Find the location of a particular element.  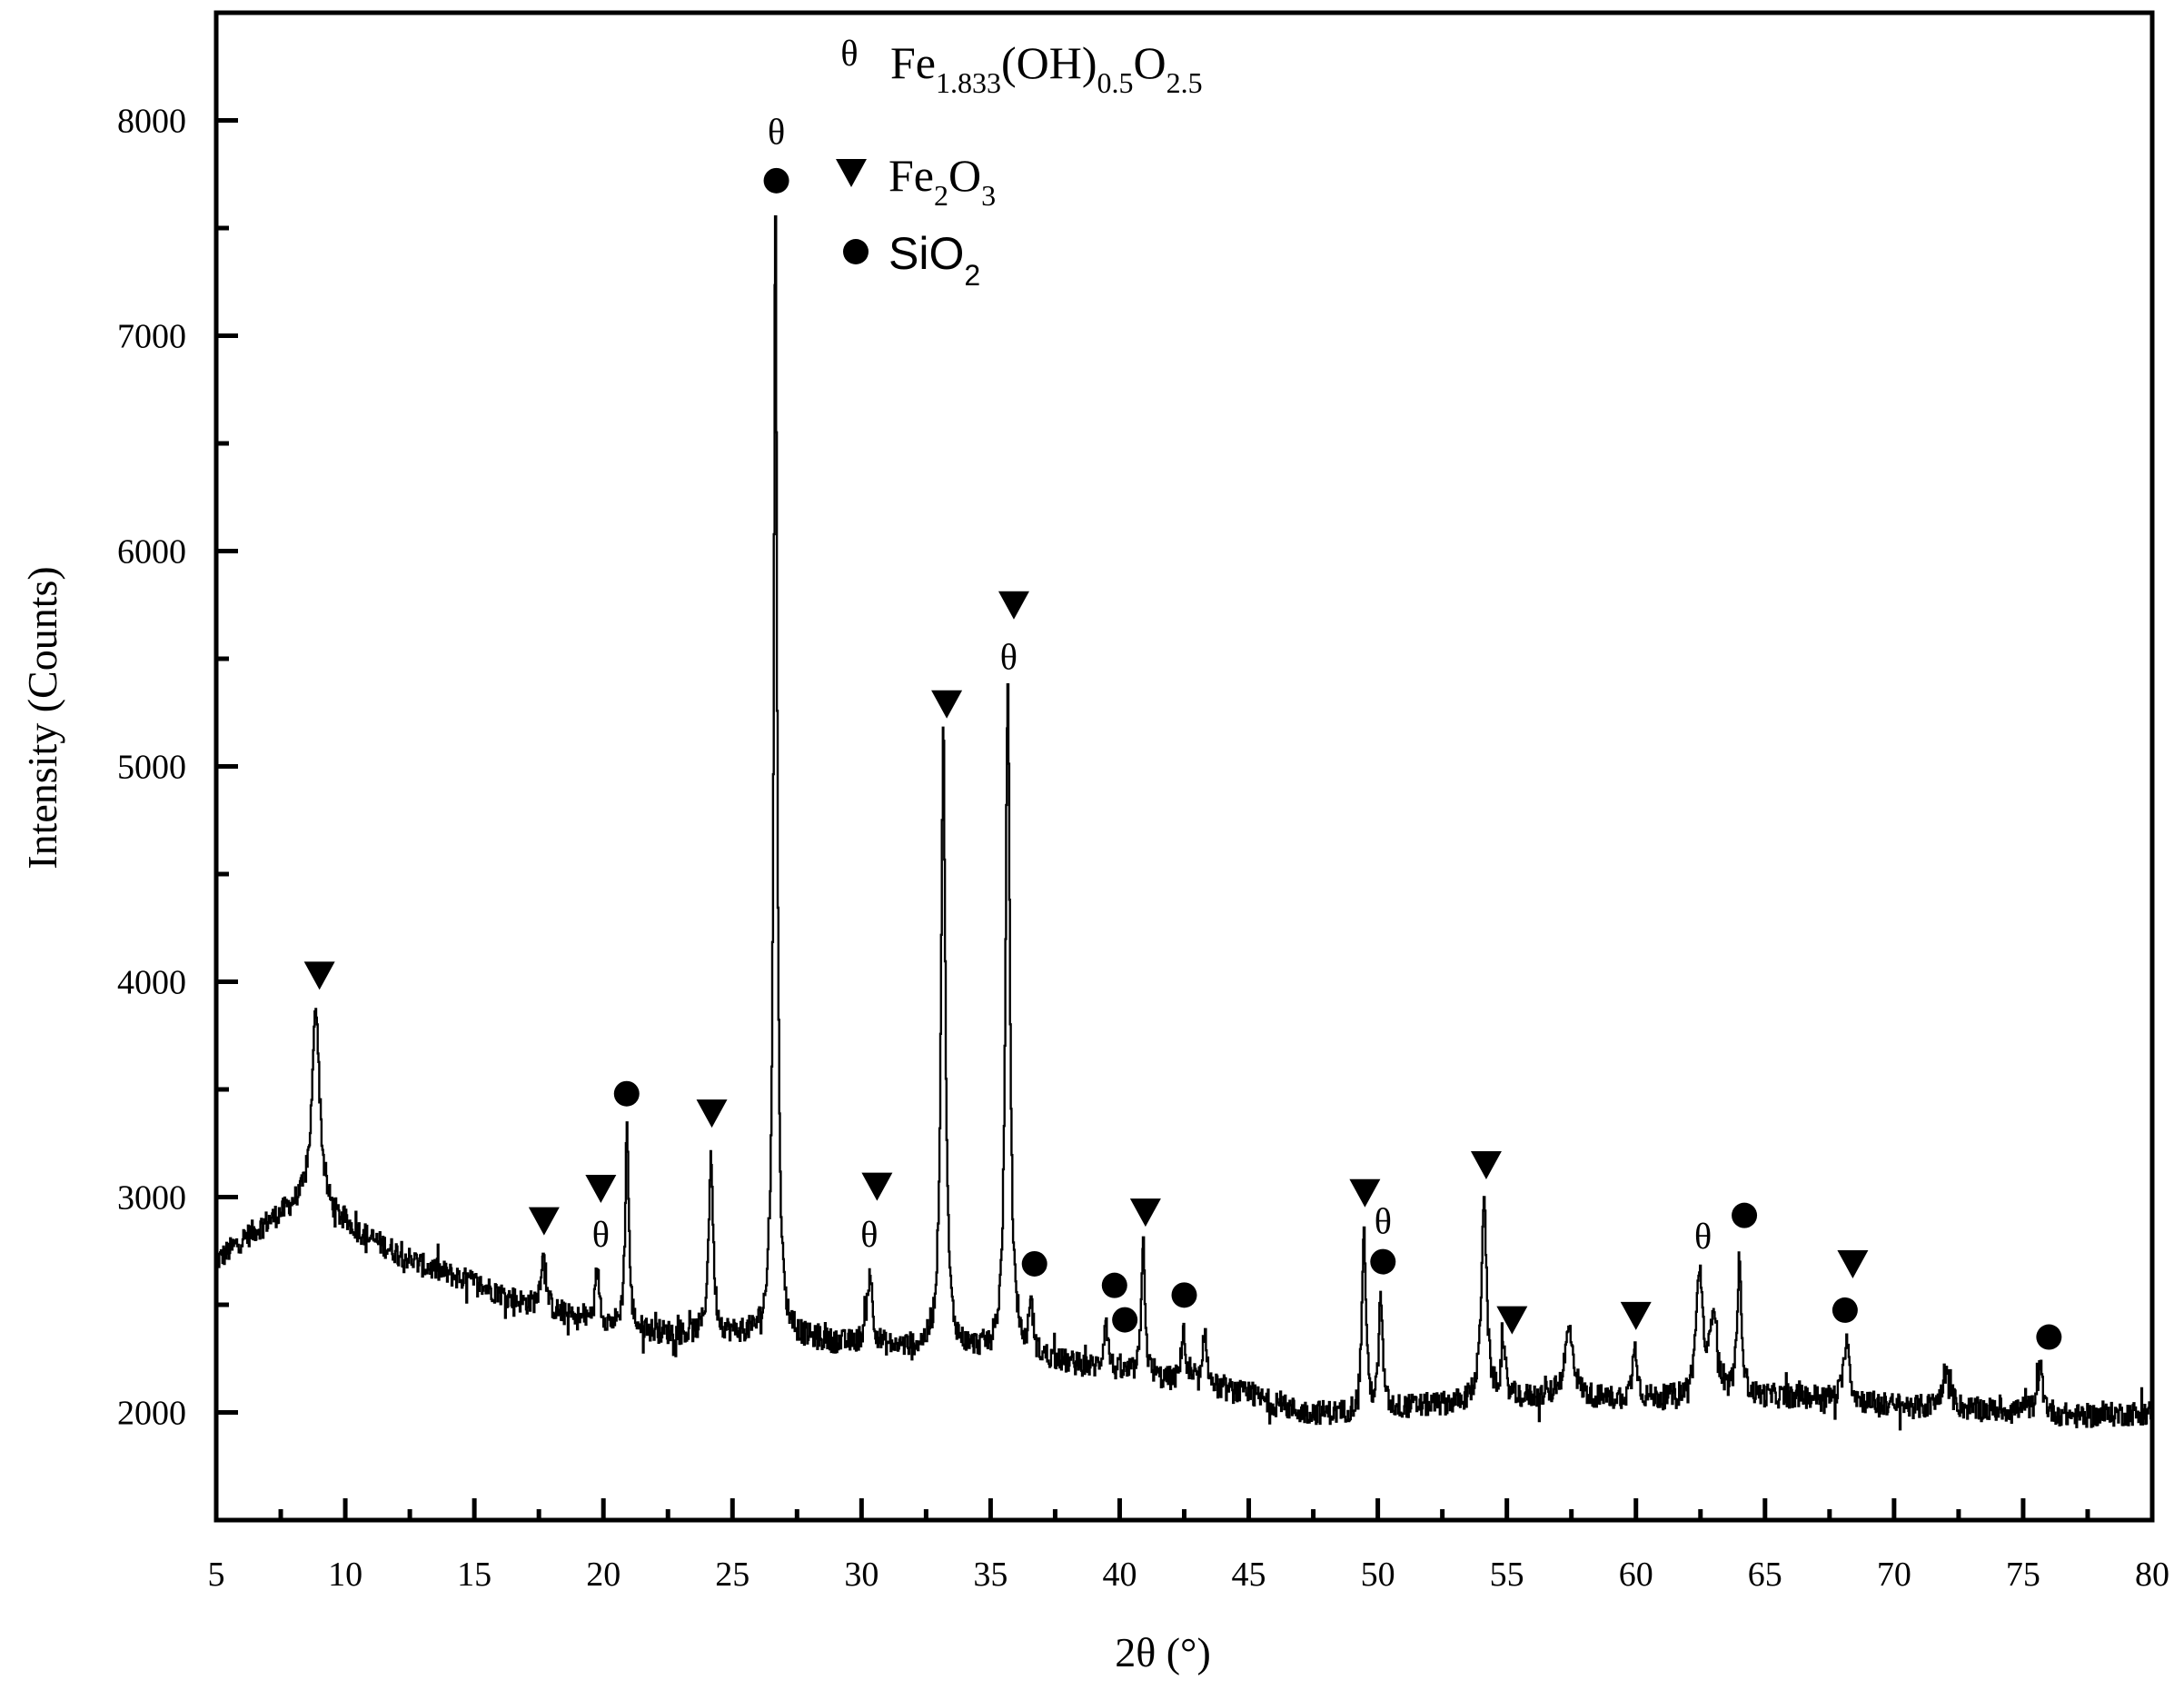

x-axis-ticks: 5 10 15 20 25 30 35 40 45 50 55 60 65 70 75 80 is located at coordinates (1189, 1546).